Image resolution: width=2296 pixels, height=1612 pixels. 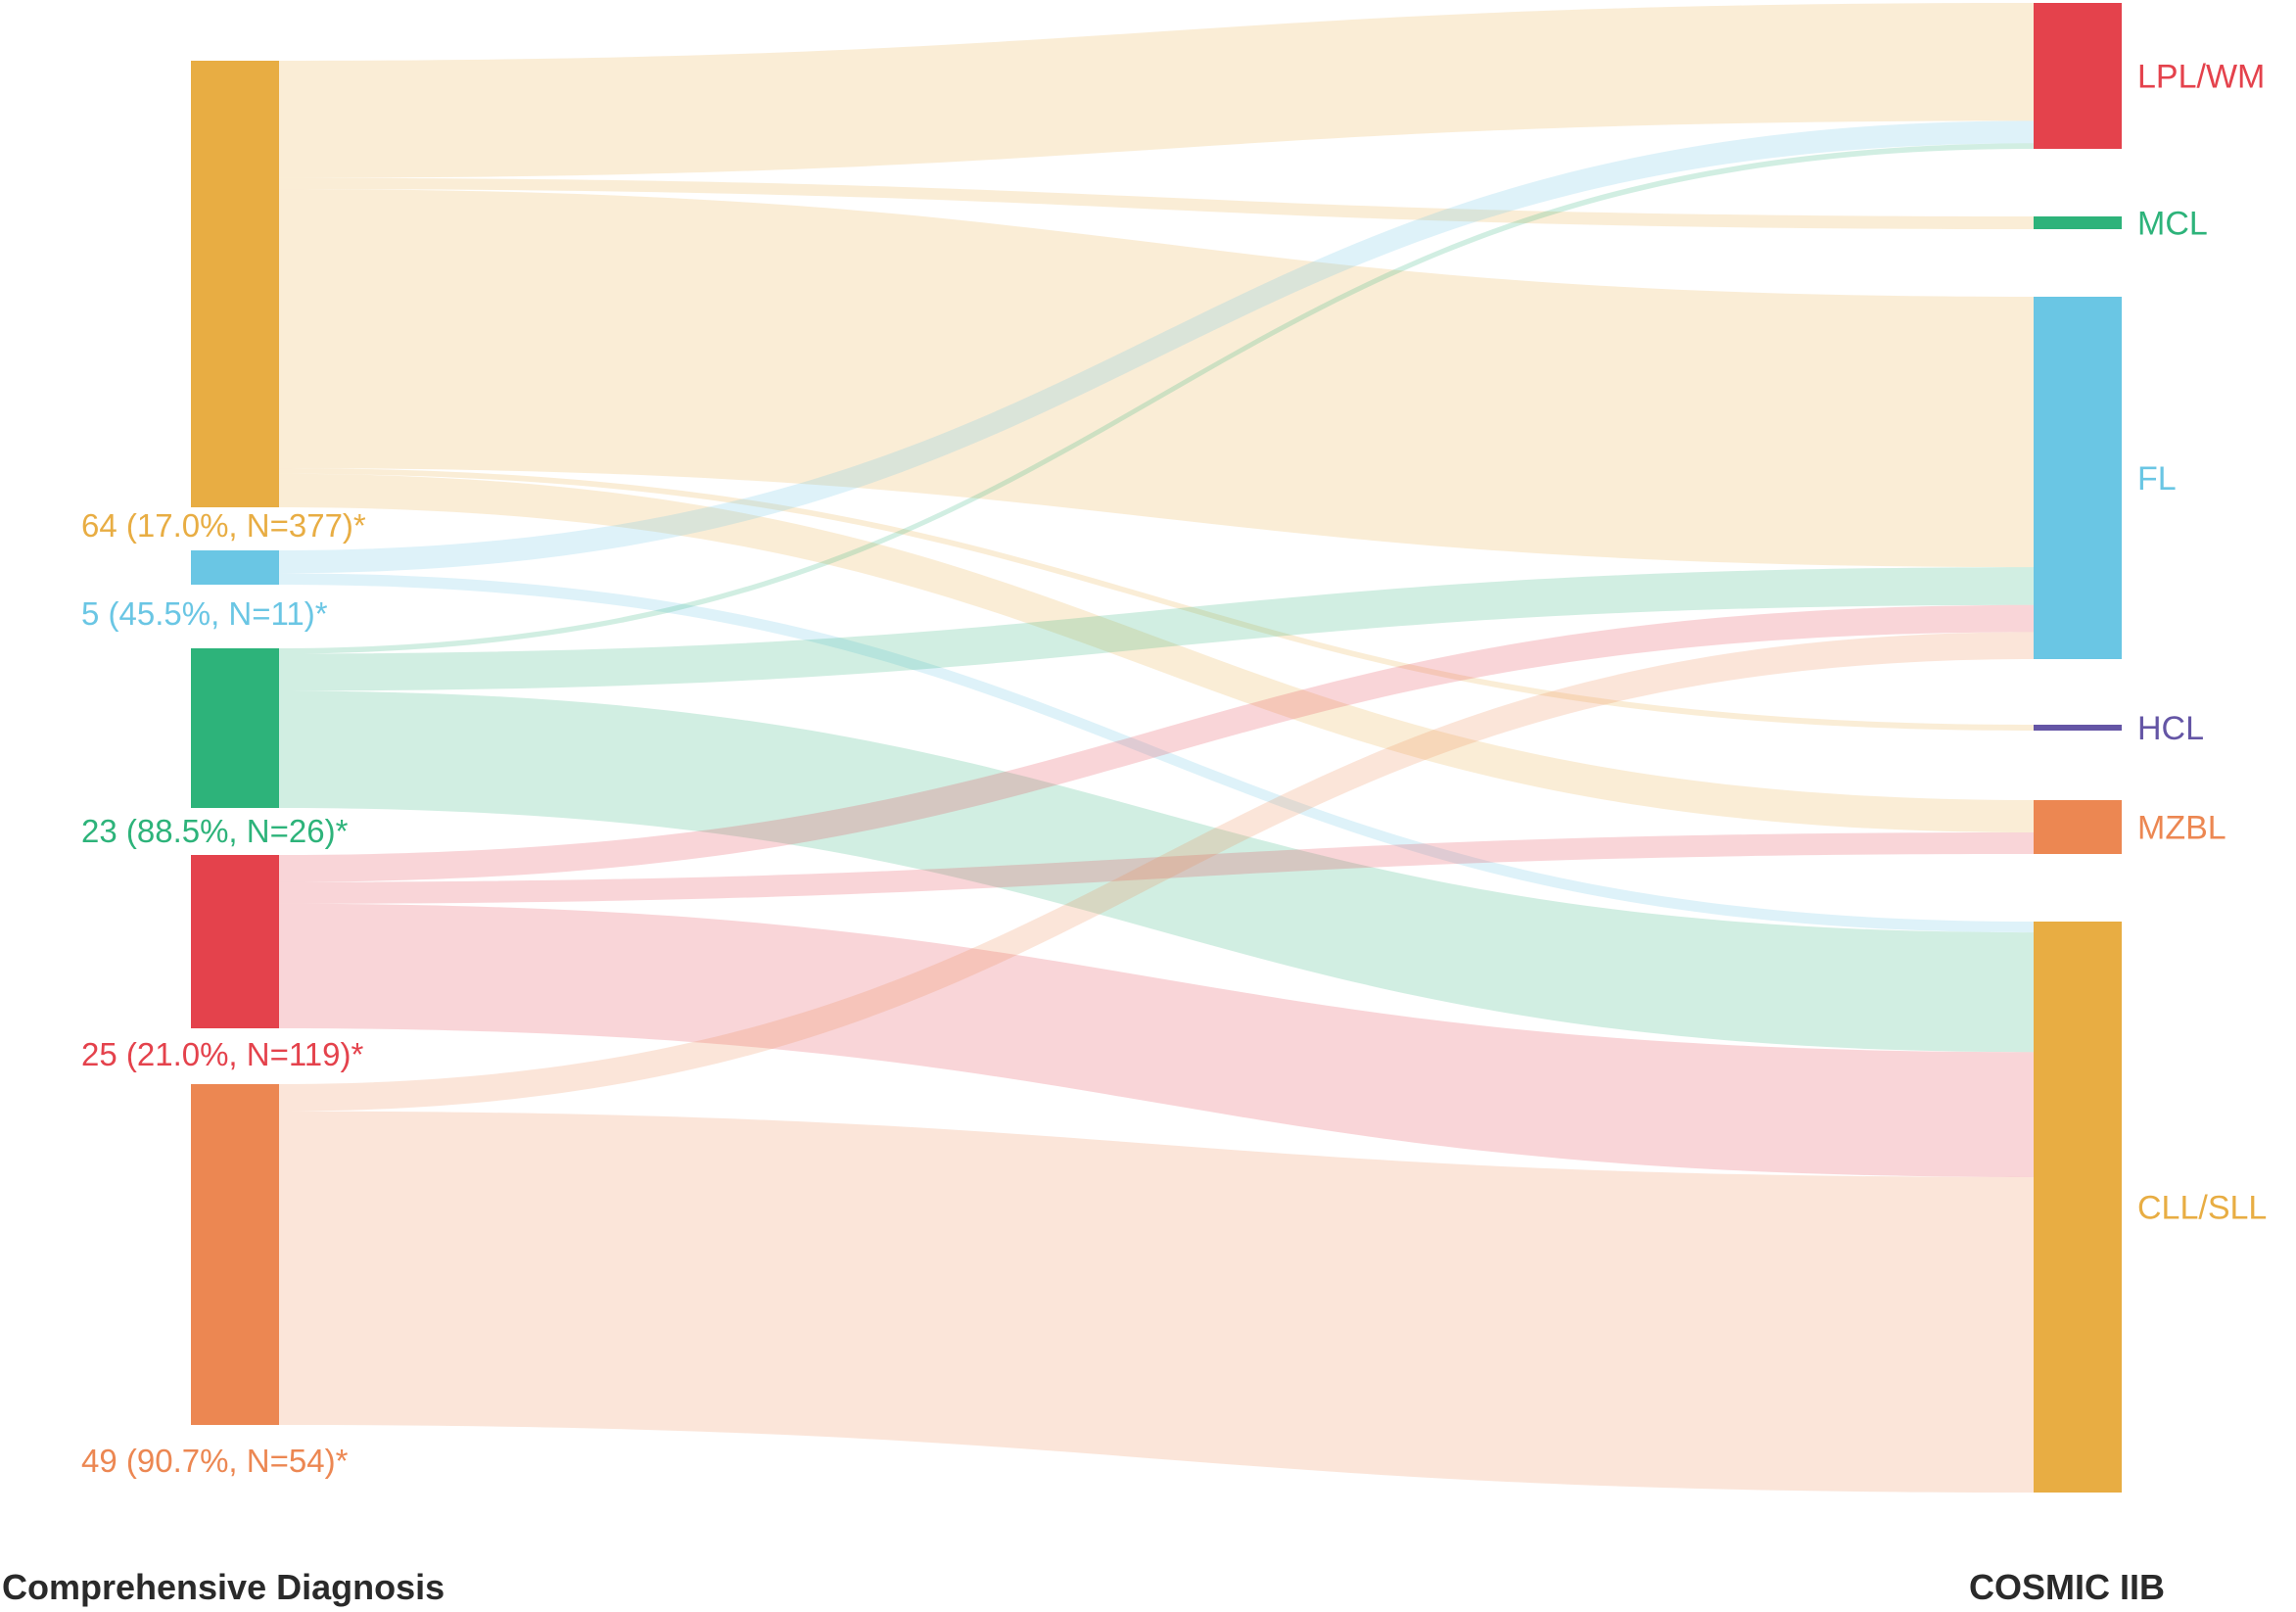 I want to click on right-axis-title: COSMIC IIB, so click(x=2067, y=1587).